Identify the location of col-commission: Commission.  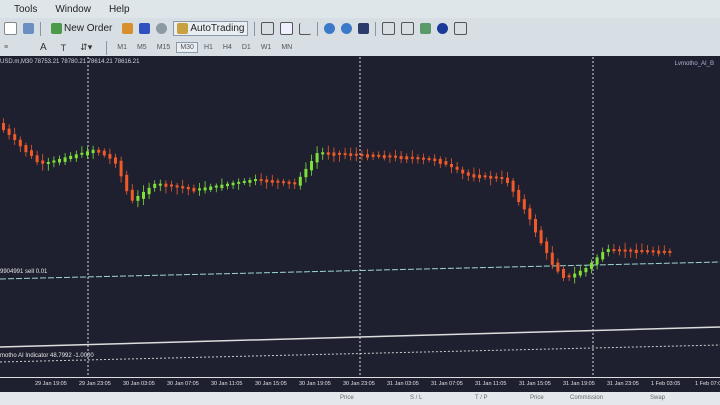
(587, 398).